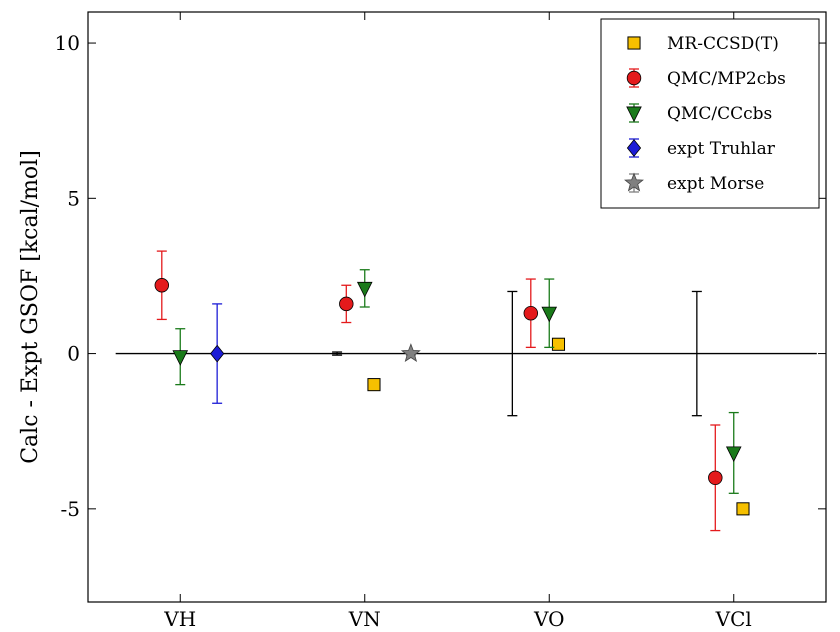 The image size is (840, 632). Describe the element at coordinates (73, 354) in the screenshot. I see `y-tick-label-2: 0` at that location.